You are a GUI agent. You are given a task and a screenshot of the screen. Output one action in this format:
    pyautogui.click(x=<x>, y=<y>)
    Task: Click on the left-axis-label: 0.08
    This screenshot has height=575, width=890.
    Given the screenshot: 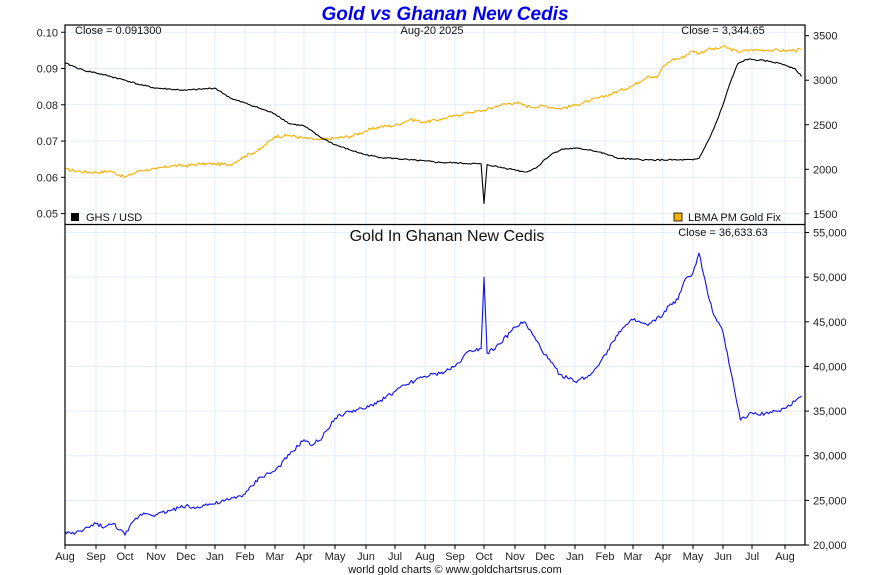 What is the action you would take?
    pyautogui.click(x=47, y=106)
    